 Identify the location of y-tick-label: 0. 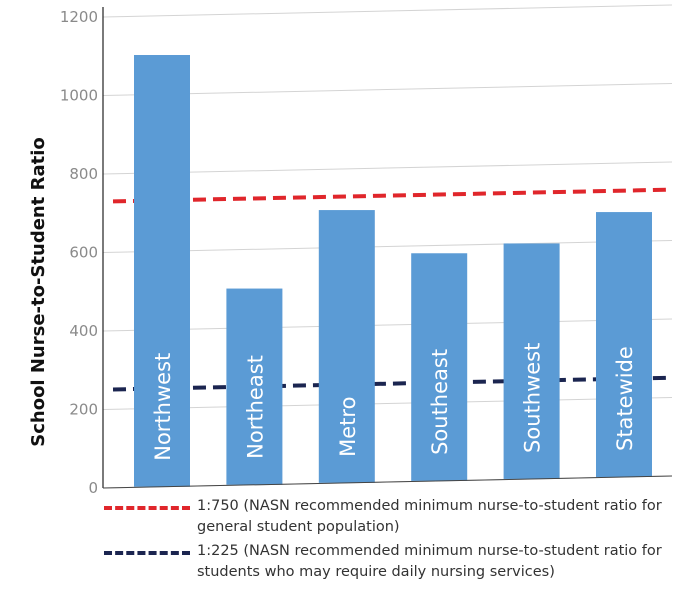
(93, 488).